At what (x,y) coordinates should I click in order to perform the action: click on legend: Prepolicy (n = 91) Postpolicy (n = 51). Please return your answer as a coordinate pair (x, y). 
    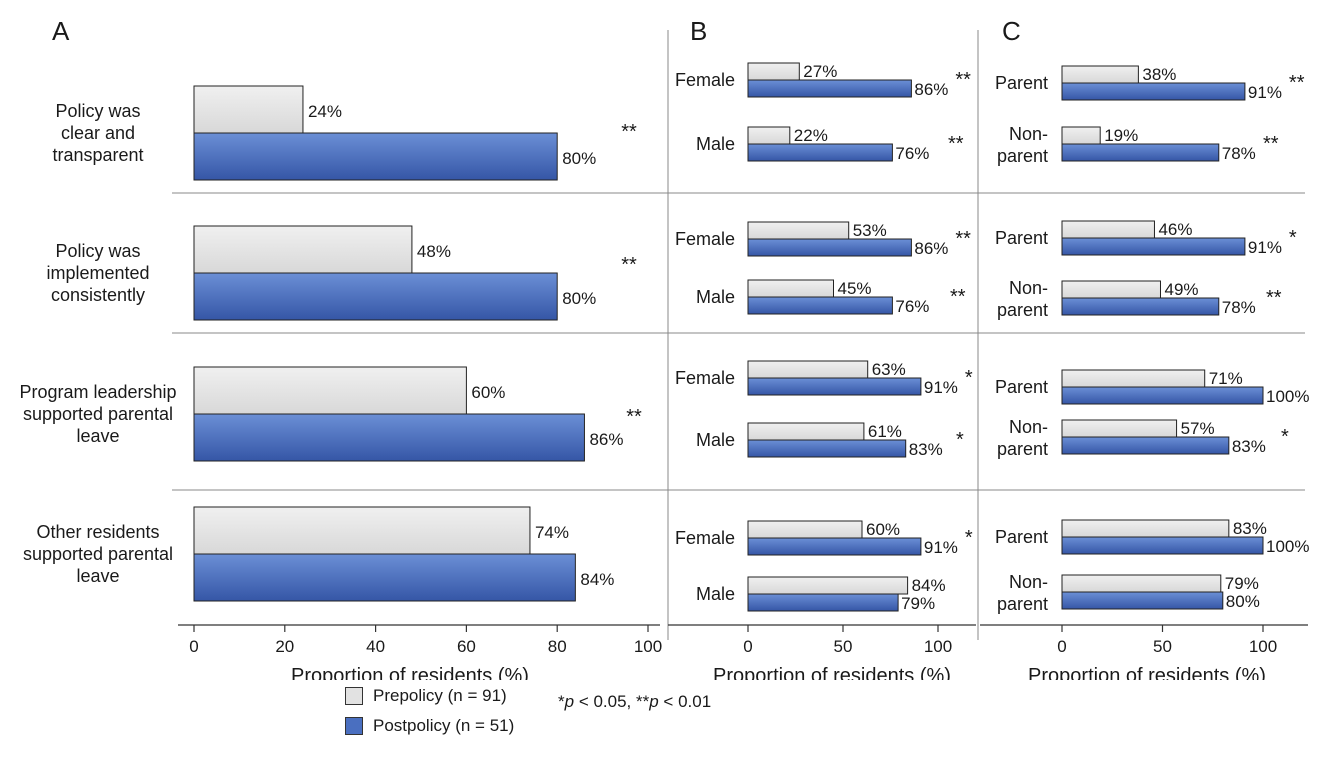
    Looking at the image, I should click on (429, 711).